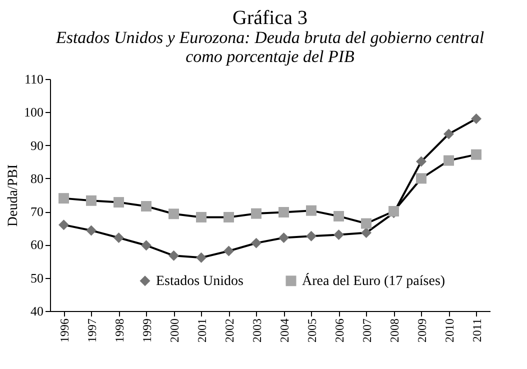 The height and width of the screenshot is (369, 527). What do you see at coordinates (374, 280) in the screenshot?
I see `legend-label: Área del Euro (17 países)` at bounding box center [374, 280].